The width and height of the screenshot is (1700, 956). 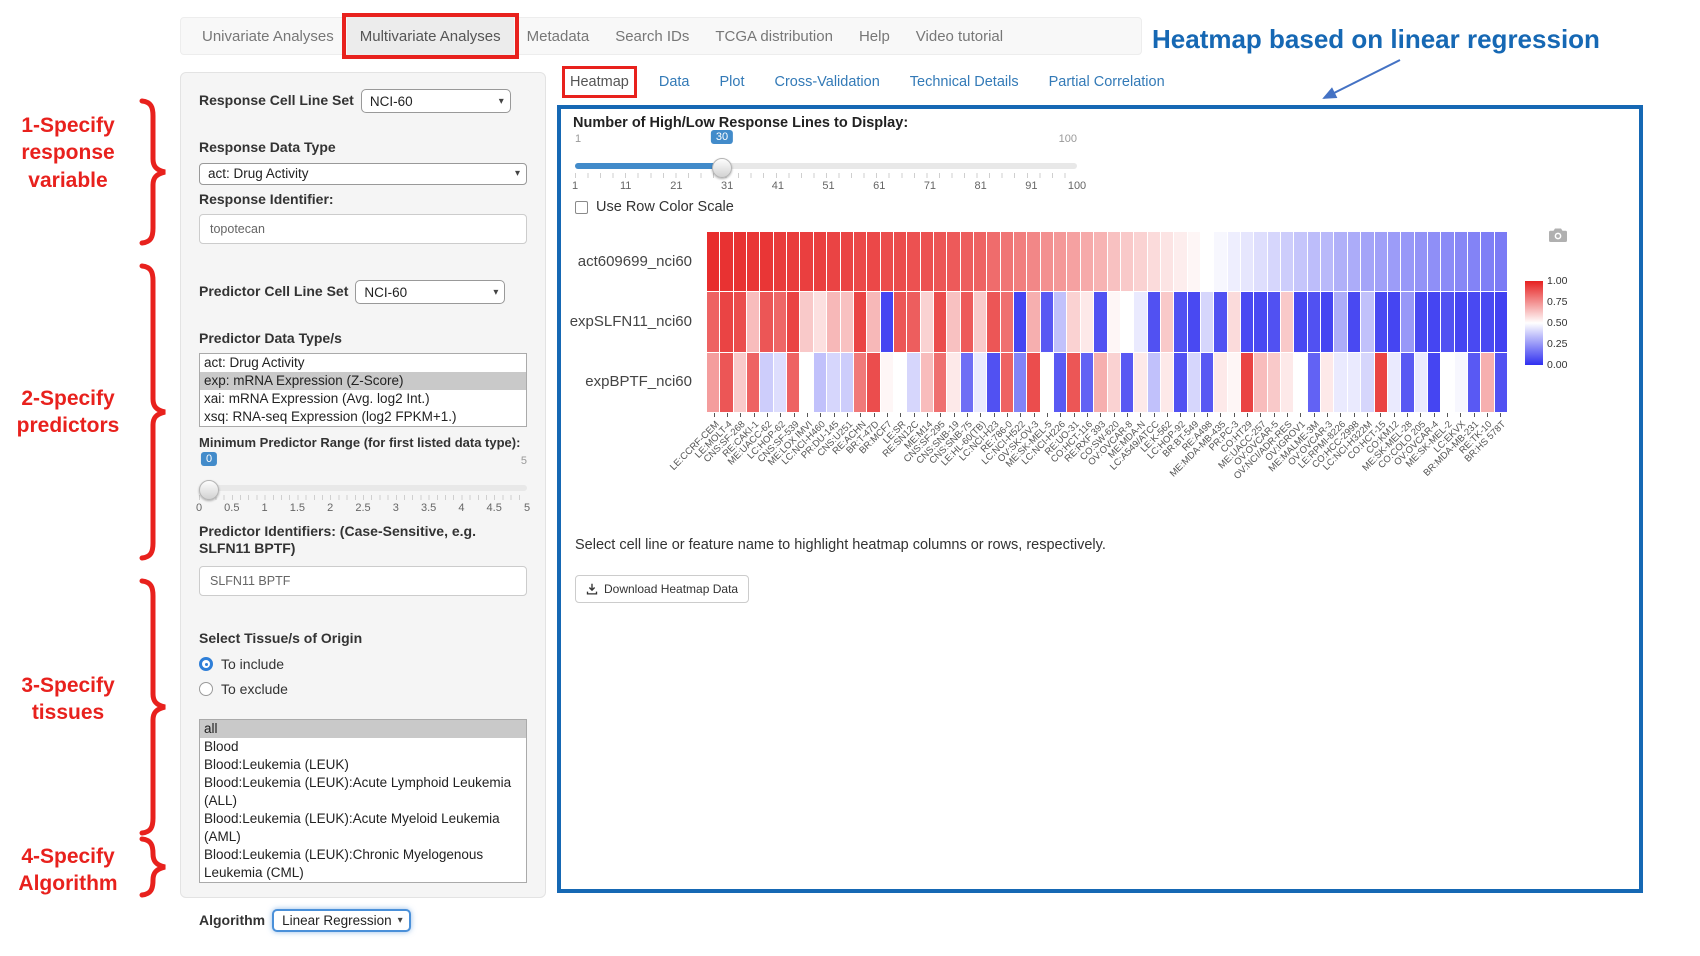 What do you see at coordinates (363, 380) in the screenshot?
I see `predictor-data-type-option-exp-mrna-expression-z-score: exp: mRNA Expression (Z-Score)` at bounding box center [363, 380].